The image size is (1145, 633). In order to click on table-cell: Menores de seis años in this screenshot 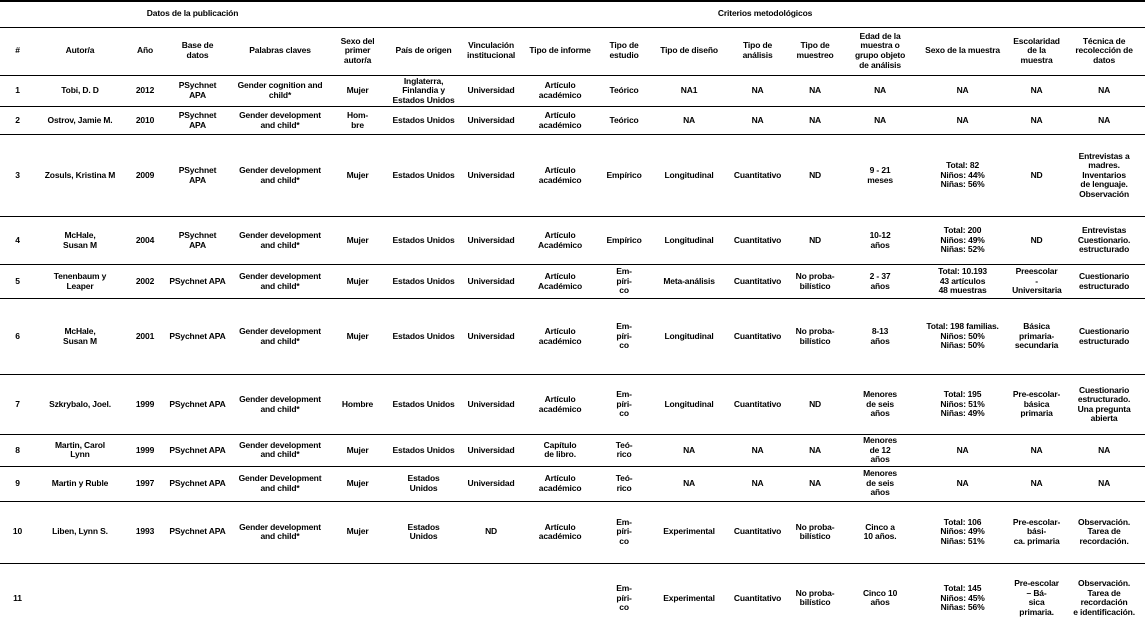, I will do `click(880, 404)`.